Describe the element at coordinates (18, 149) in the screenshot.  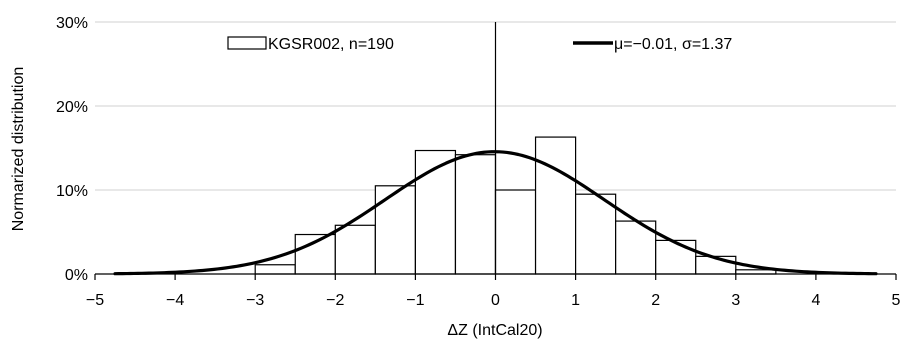
I see `y-axis-title: Normarized distribution` at that location.